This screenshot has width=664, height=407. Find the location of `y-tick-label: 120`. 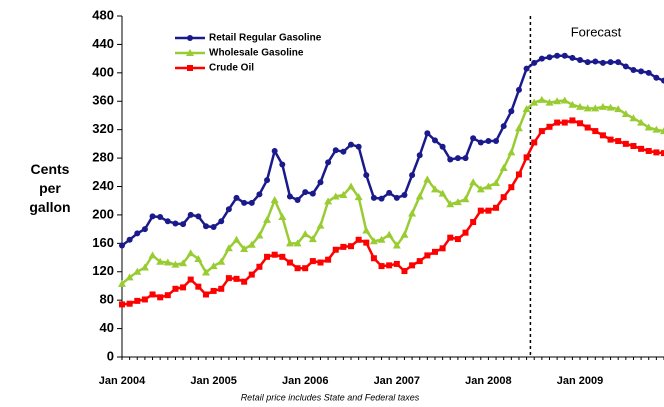

y-tick-label: 120 is located at coordinates (103, 270).